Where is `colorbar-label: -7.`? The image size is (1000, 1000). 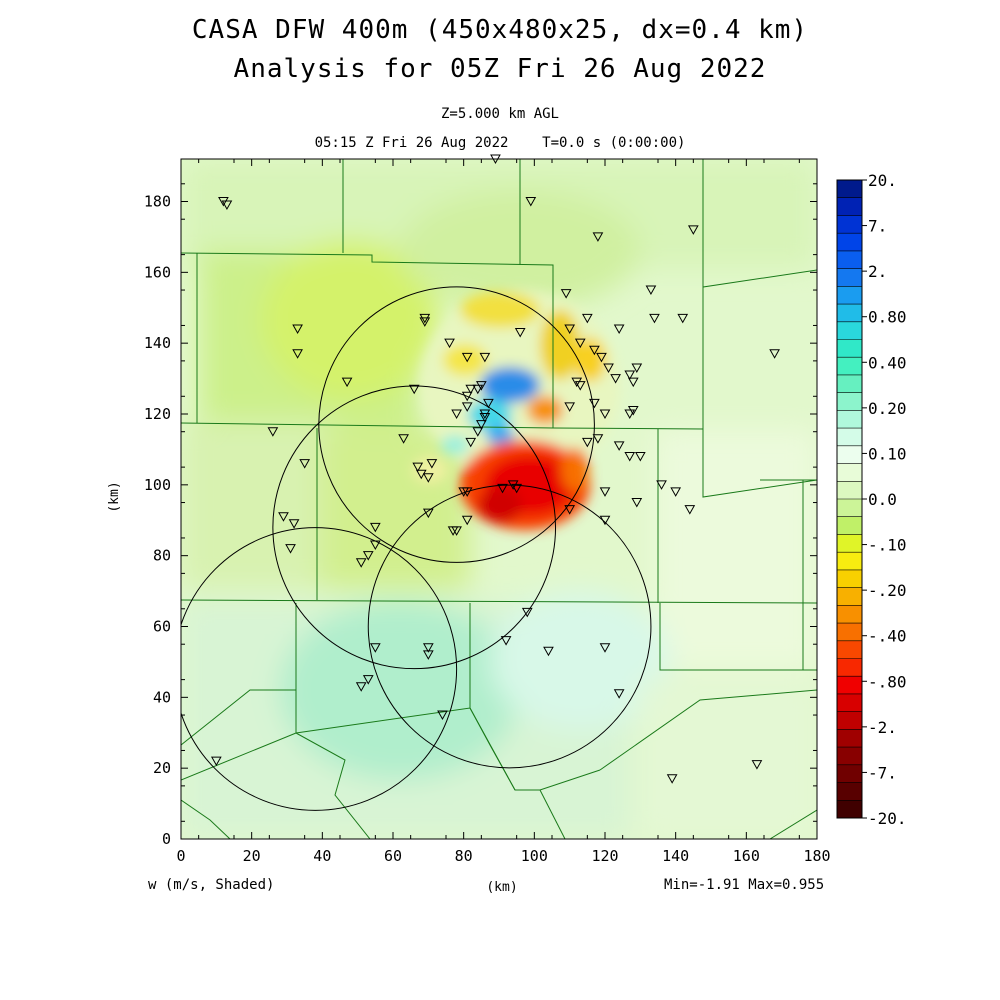 colorbar-label: -7. is located at coordinates (882, 772).